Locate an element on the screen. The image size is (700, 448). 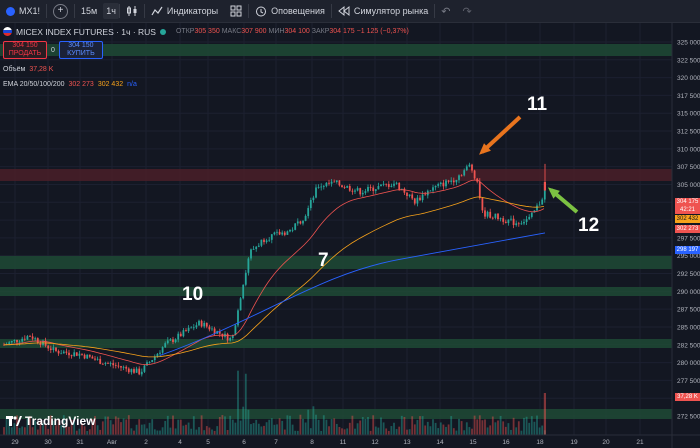
price-tick-label: 305 000 is located at coordinates (688, 185).